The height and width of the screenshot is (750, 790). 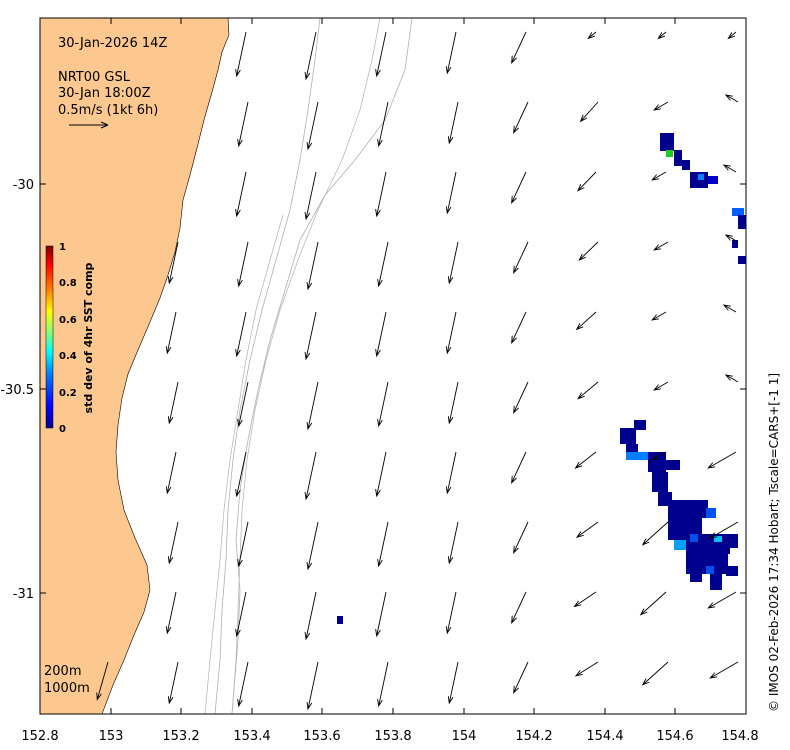 I want to click on colorbar-tick-label: 0.8, so click(x=68, y=283).